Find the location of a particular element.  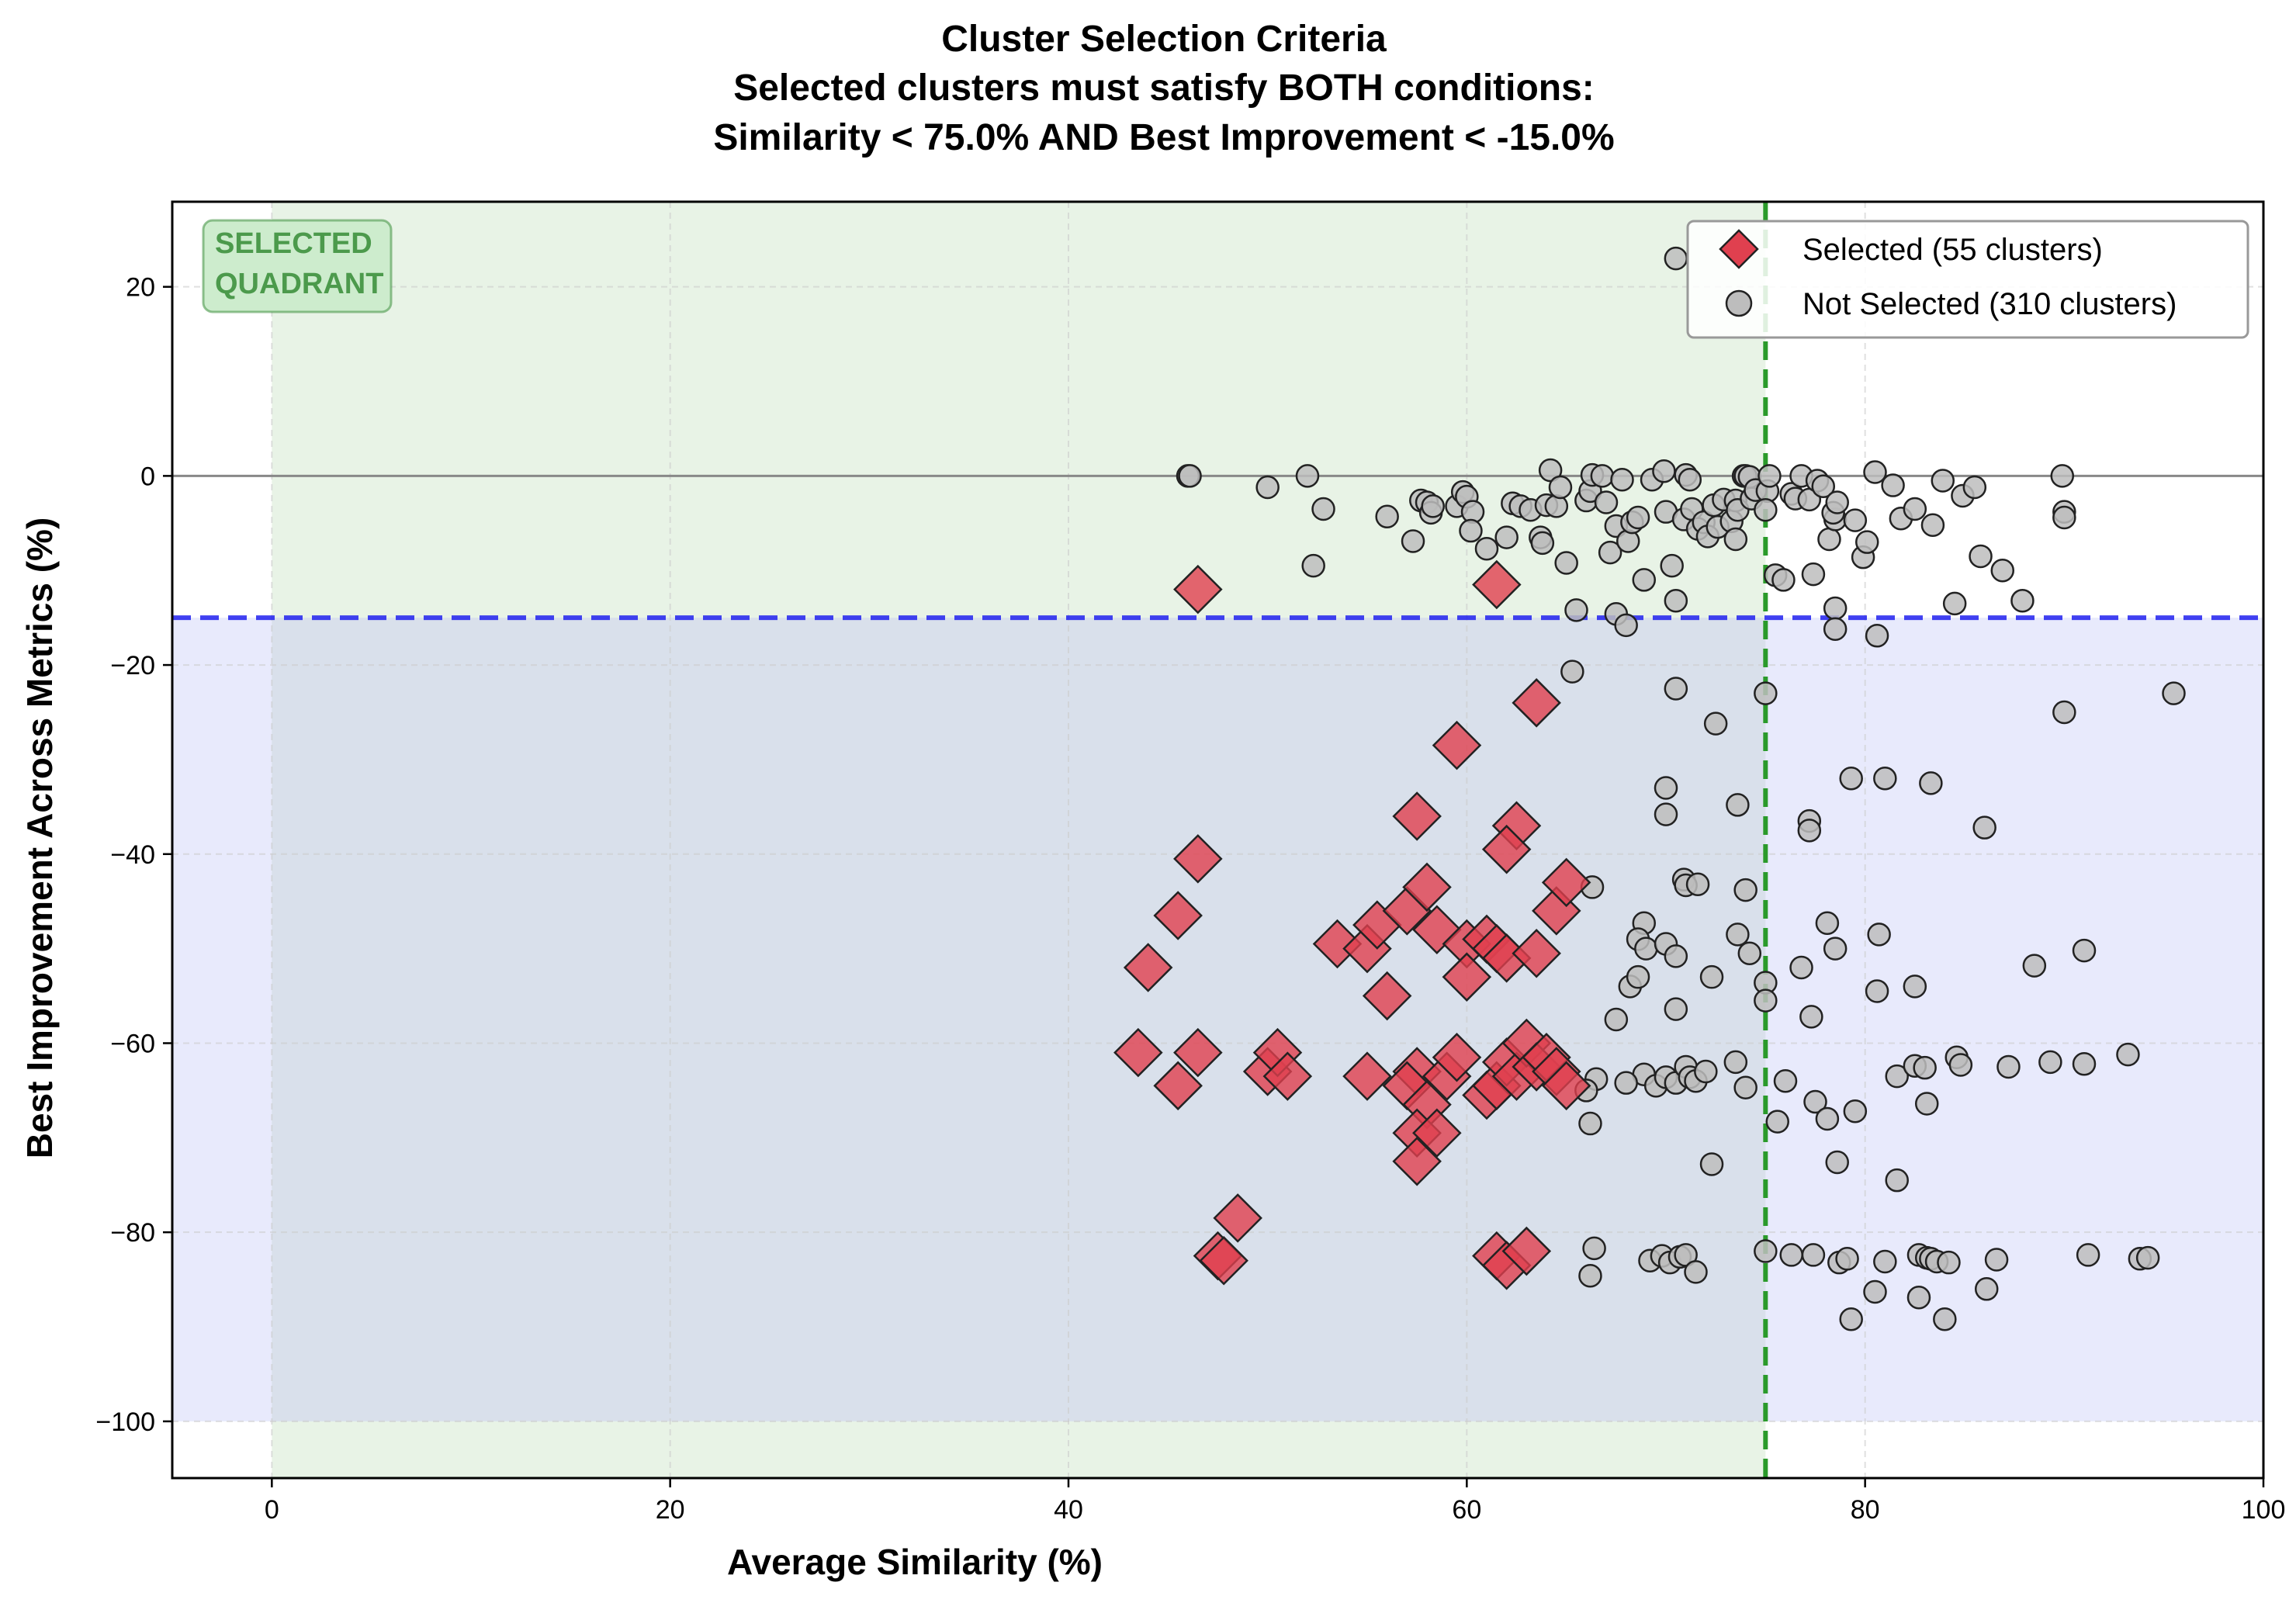

x-tick-label-3: 60 is located at coordinates (1467, 1510).